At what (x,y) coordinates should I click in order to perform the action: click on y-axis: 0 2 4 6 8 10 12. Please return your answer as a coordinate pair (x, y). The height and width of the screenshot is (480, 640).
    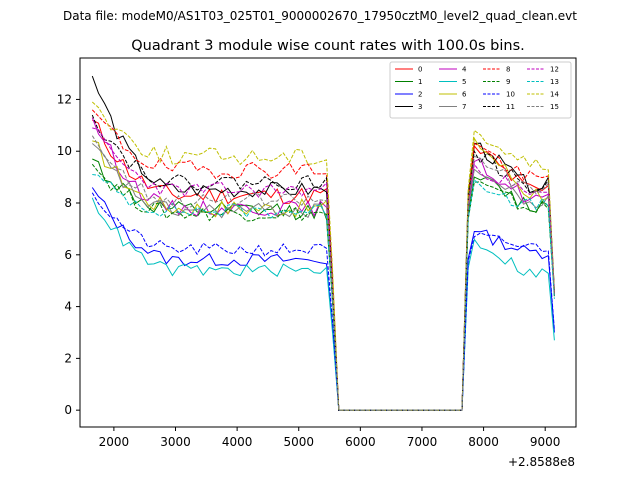
    Looking at the image, I should click on (68, 254).